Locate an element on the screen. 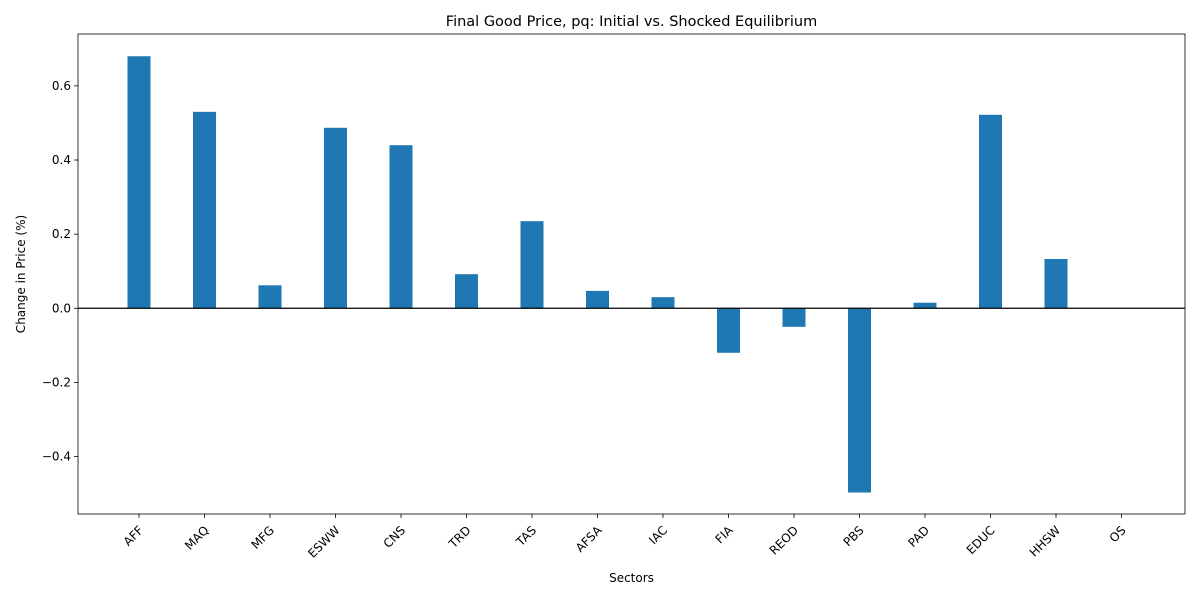 The width and height of the screenshot is (1200, 600). x-tick-label-cns: CNS is located at coordinates (395, 537).